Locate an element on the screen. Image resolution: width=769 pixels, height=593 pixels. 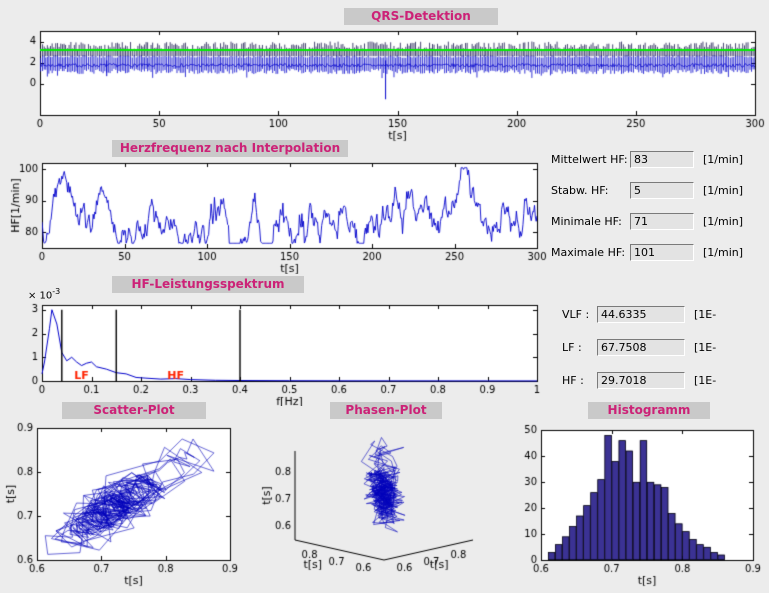
max-hf-row: Maximale HF: 101 [1/min] is located at coordinates (647, 252).